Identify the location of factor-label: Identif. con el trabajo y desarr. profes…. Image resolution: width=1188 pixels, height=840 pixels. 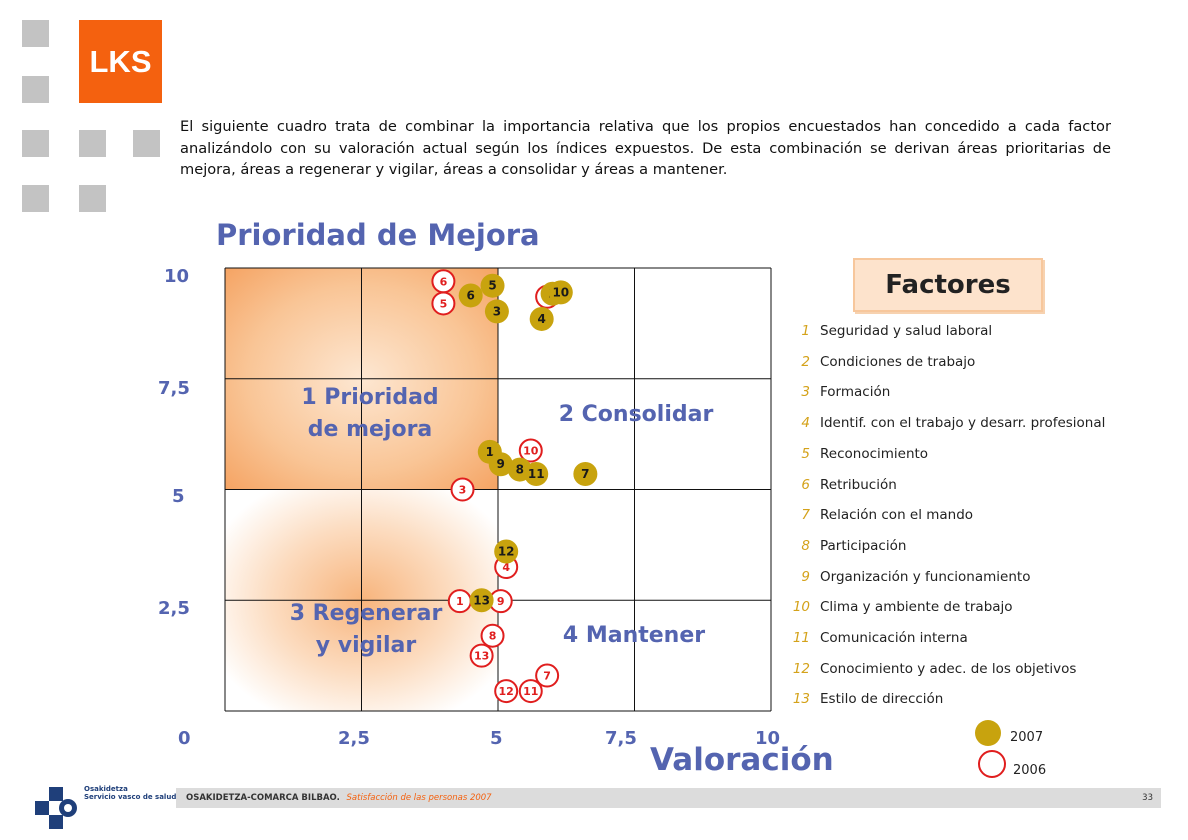
(963, 423).